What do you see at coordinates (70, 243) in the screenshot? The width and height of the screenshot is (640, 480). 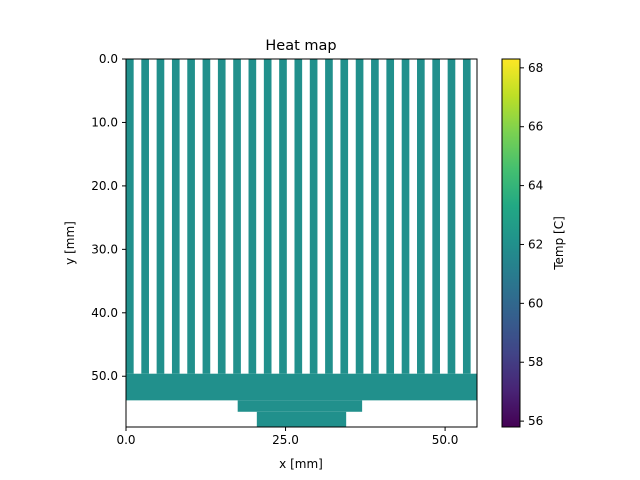 I see `y-axis-label: y [mm]` at bounding box center [70, 243].